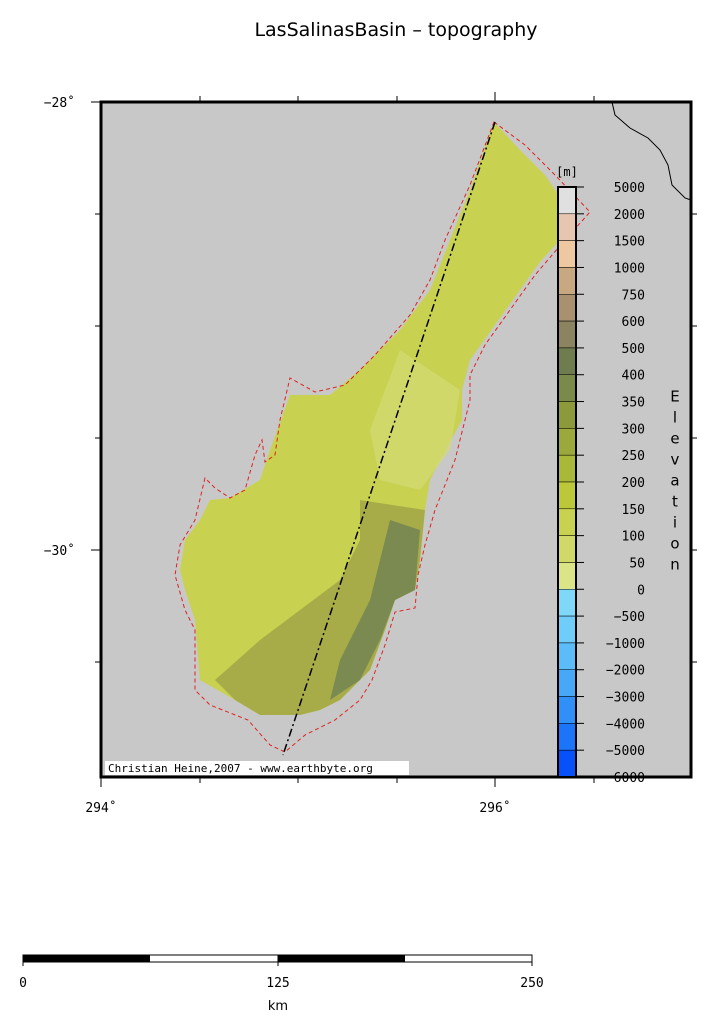  What do you see at coordinates (629, 617) in the screenshot?
I see `colorbar-label: −500` at bounding box center [629, 617].